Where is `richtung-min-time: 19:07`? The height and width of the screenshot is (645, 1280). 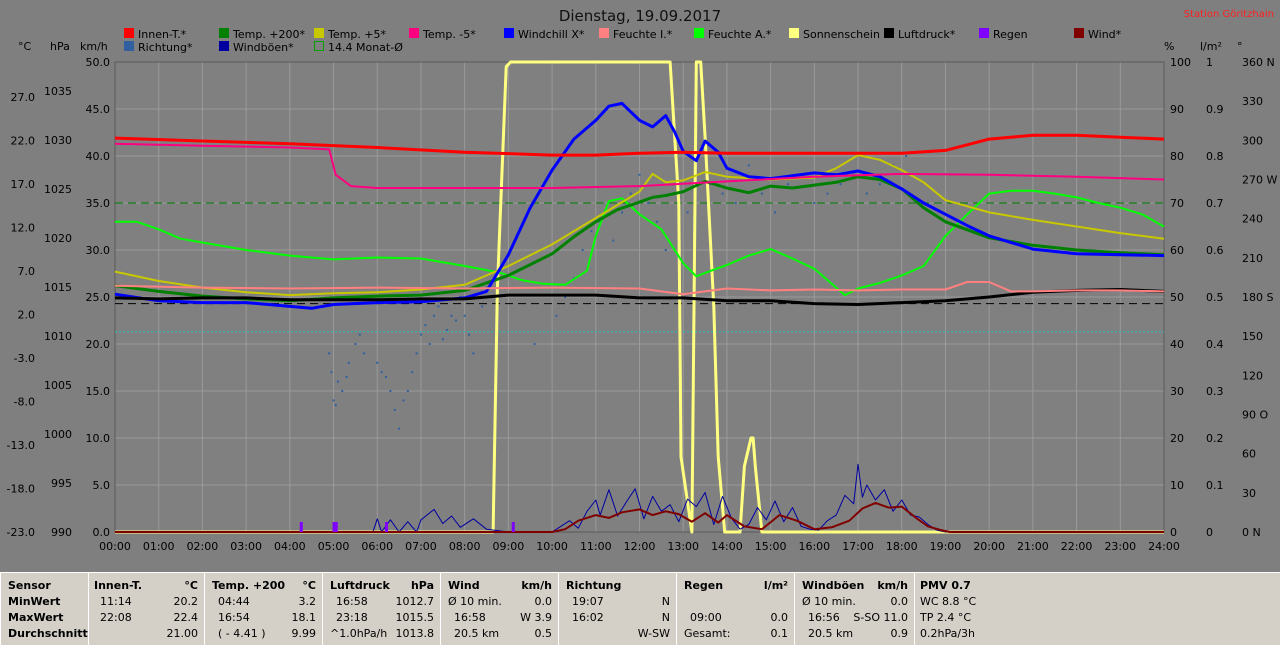 richtung-min-time: 19:07 is located at coordinates (588, 601).